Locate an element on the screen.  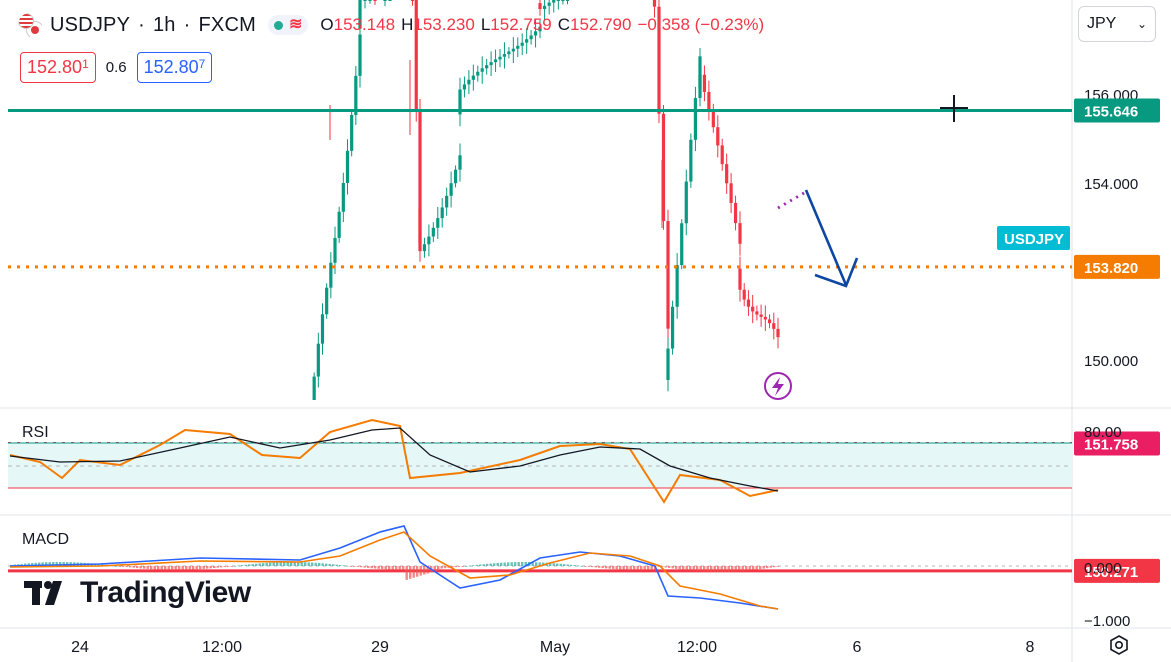
gear-icon is located at coordinates (1119, 646).